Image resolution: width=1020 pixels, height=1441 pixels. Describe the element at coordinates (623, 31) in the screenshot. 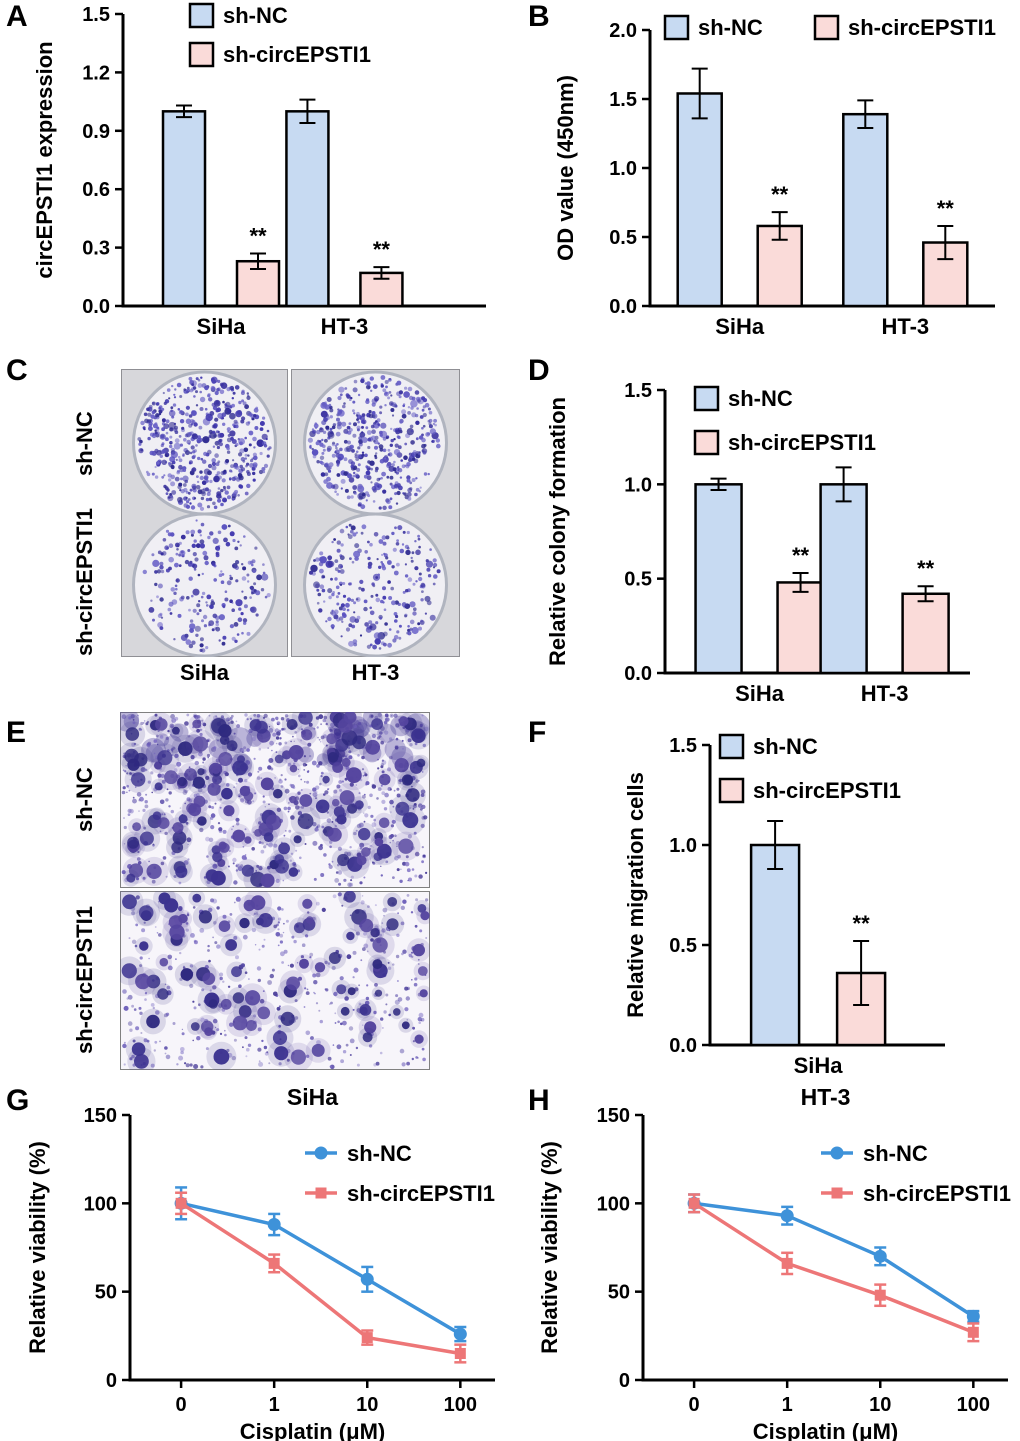

I see `svg-text: 2.0` at that location.